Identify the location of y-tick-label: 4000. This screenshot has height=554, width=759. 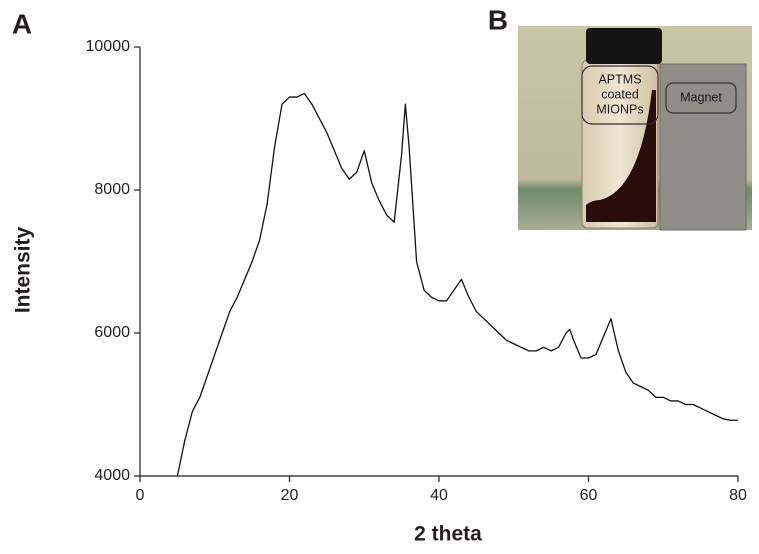
(112, 475).